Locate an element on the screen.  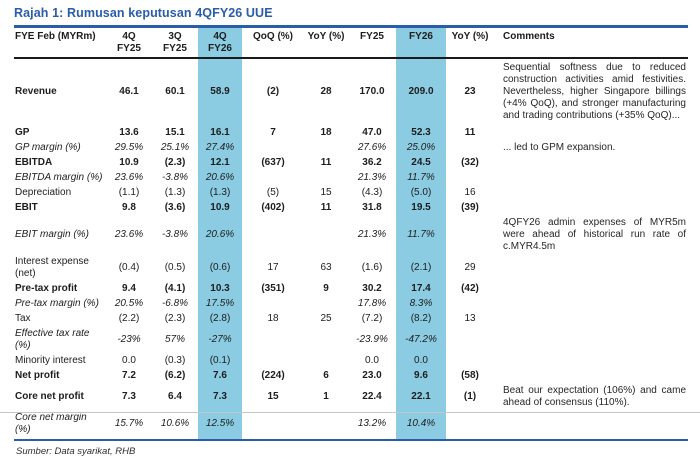
value-cell-qoq: (5) is located at coordinates (273, 192).